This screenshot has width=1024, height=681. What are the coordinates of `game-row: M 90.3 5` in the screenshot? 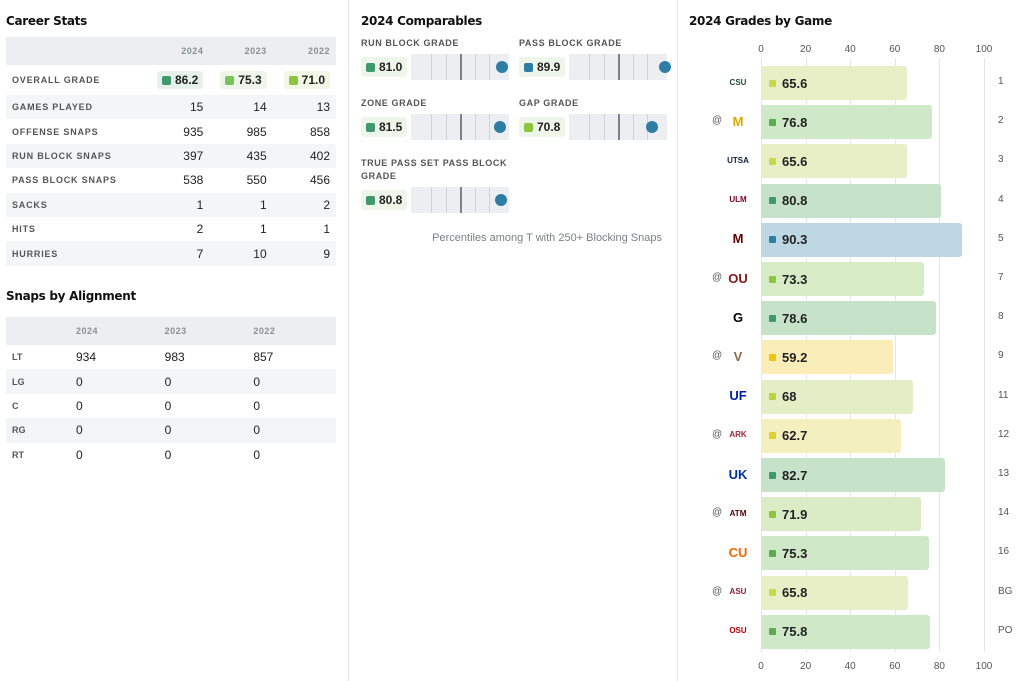 It's located at (860, 239).